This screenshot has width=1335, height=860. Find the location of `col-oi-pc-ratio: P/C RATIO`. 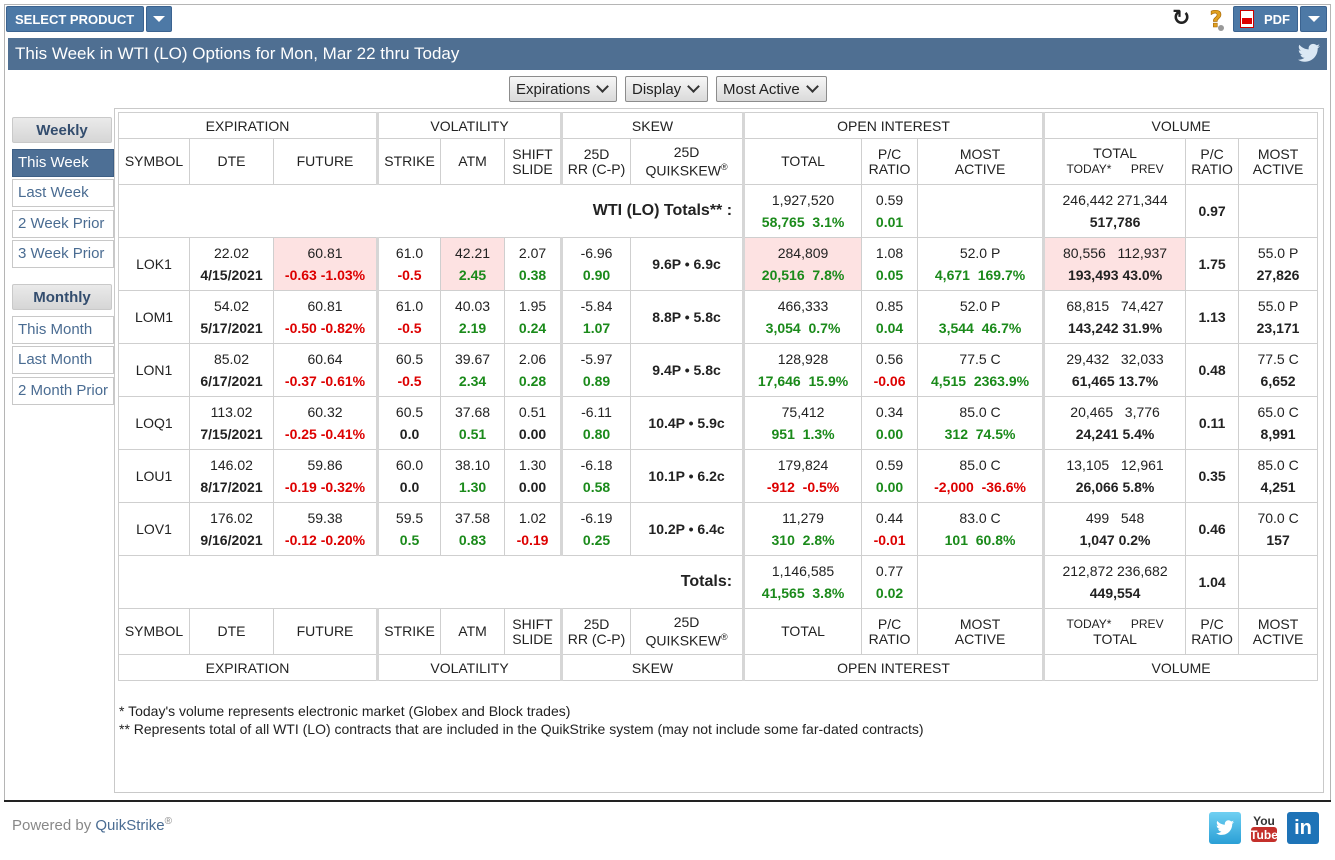

col-oi-pc-ratio: P/C RATIO is located at coordinates (890, 161).